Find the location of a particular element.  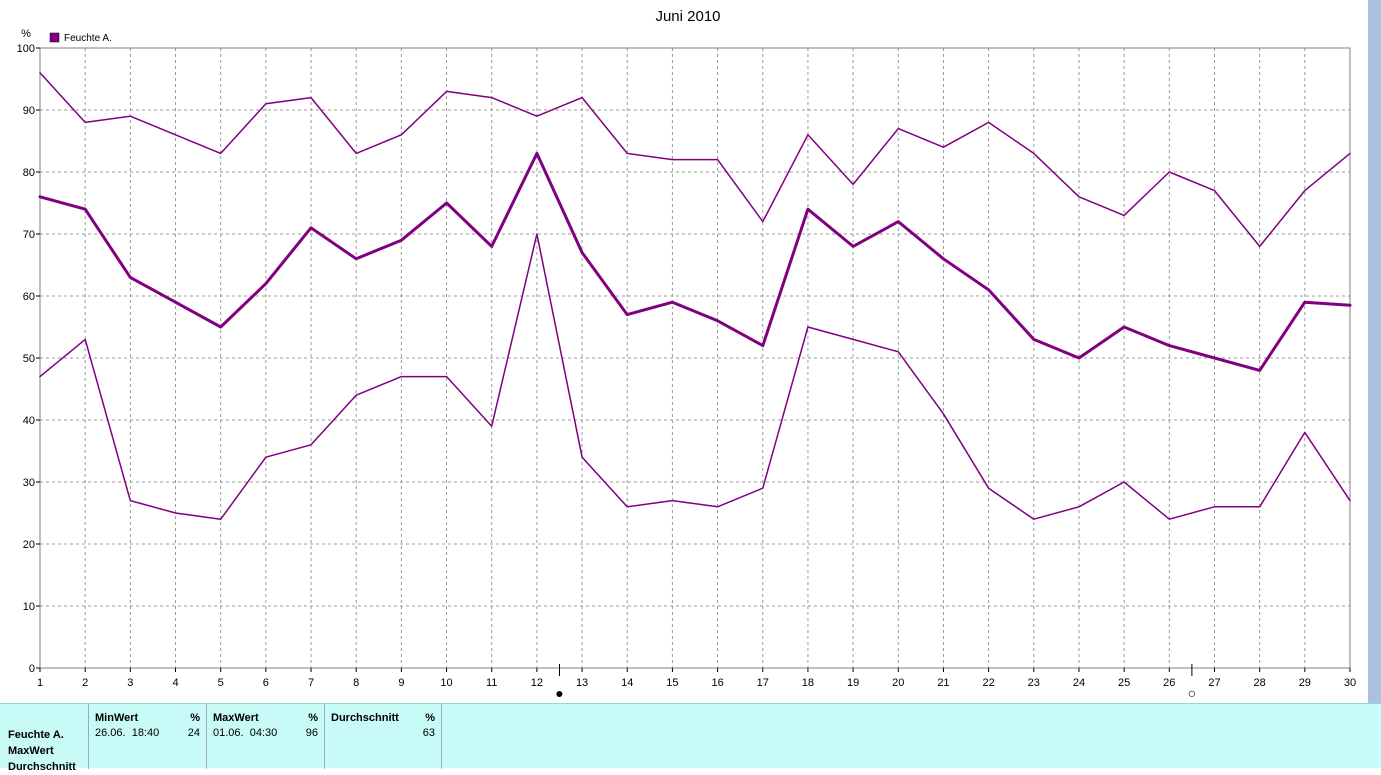

x-tick-label: 5 is located at coordinates (221, 683).